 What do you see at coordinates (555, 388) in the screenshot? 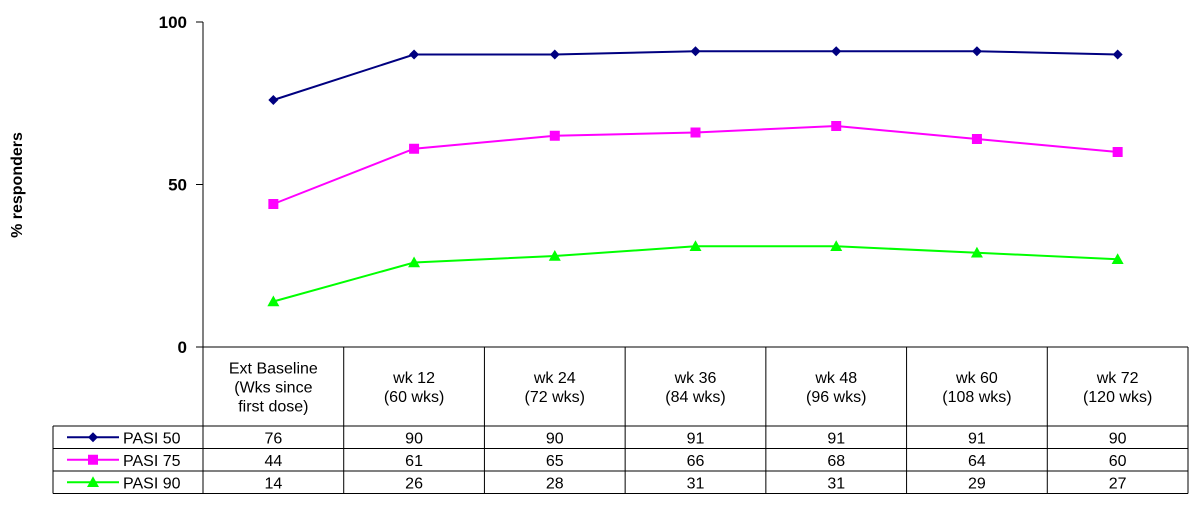
I see `x-tick-label: wk 24 (72 wks)` at bounding box center [555, 388].